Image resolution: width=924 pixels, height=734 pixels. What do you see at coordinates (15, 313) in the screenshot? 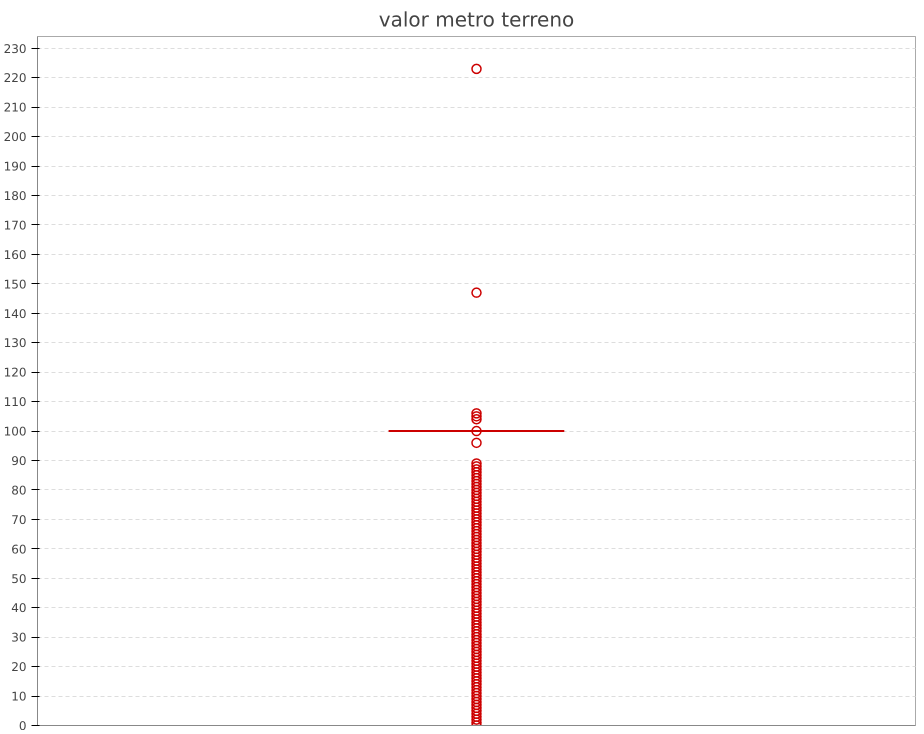
I see `y-tick-label: 140` at bounding box center [15, 313].